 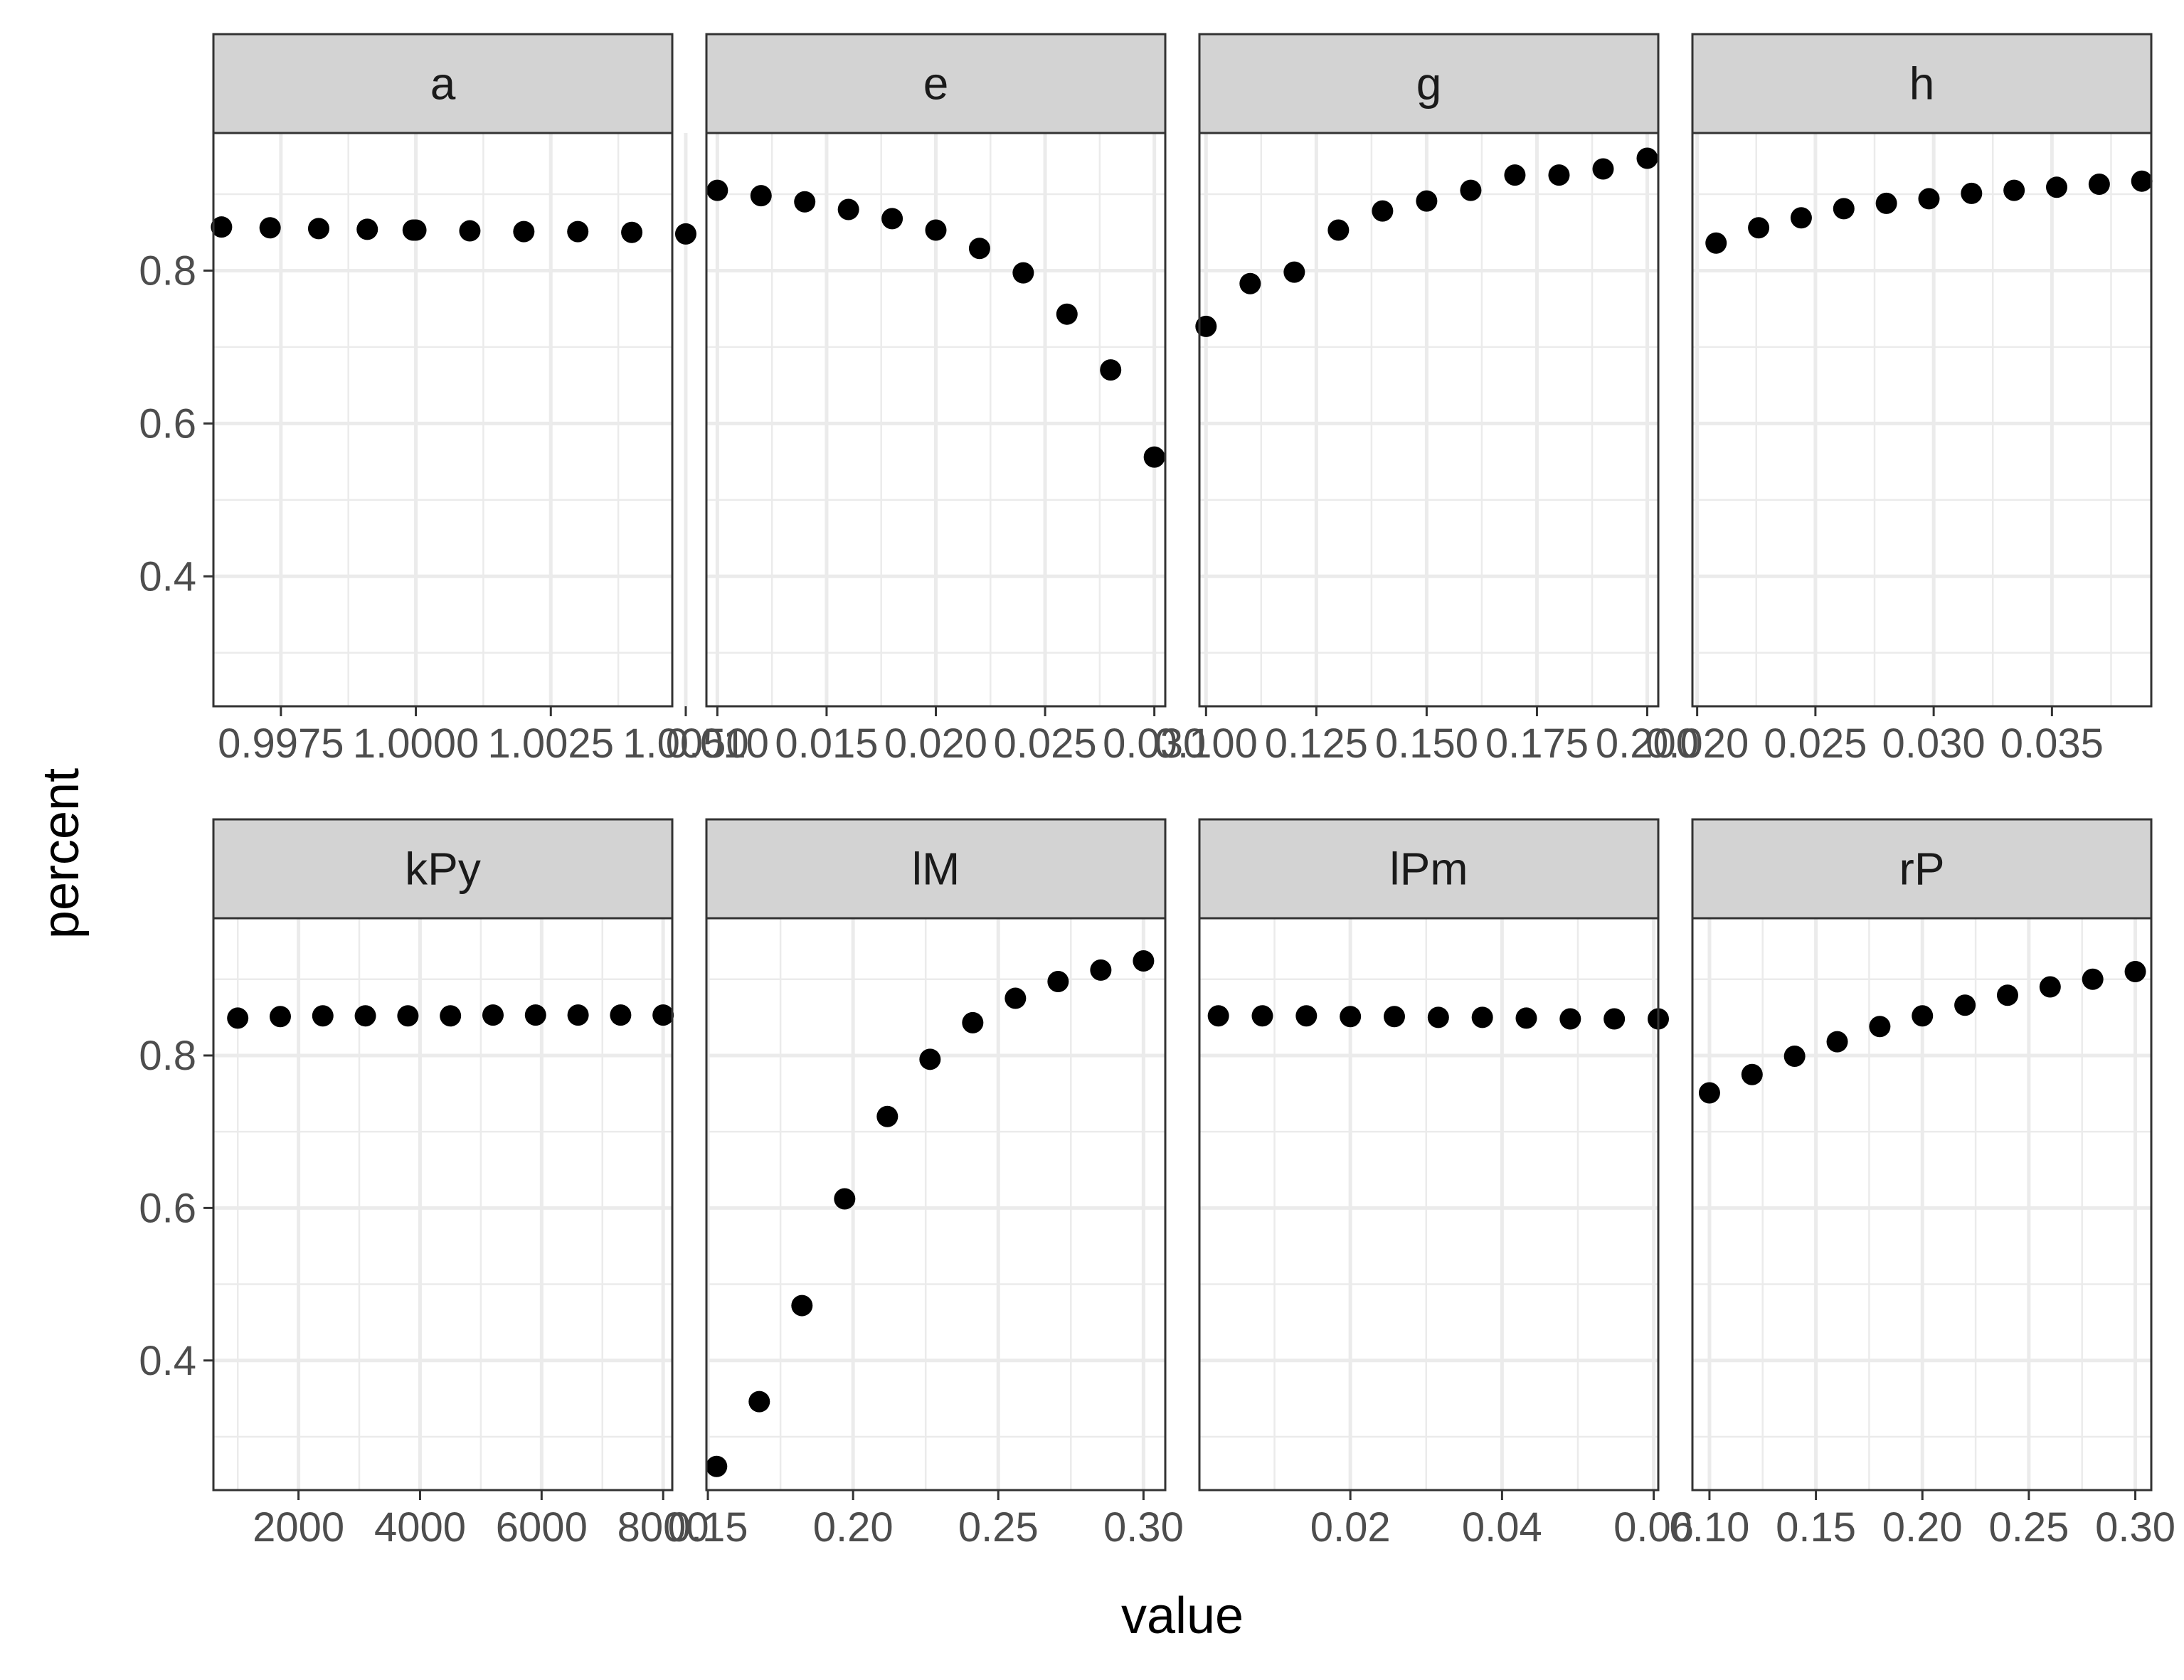 What do you see at coordinates (1316, 744) in the screenshot?
I see `x-tick-label: 0.125` at bounding box center [1316, 744].